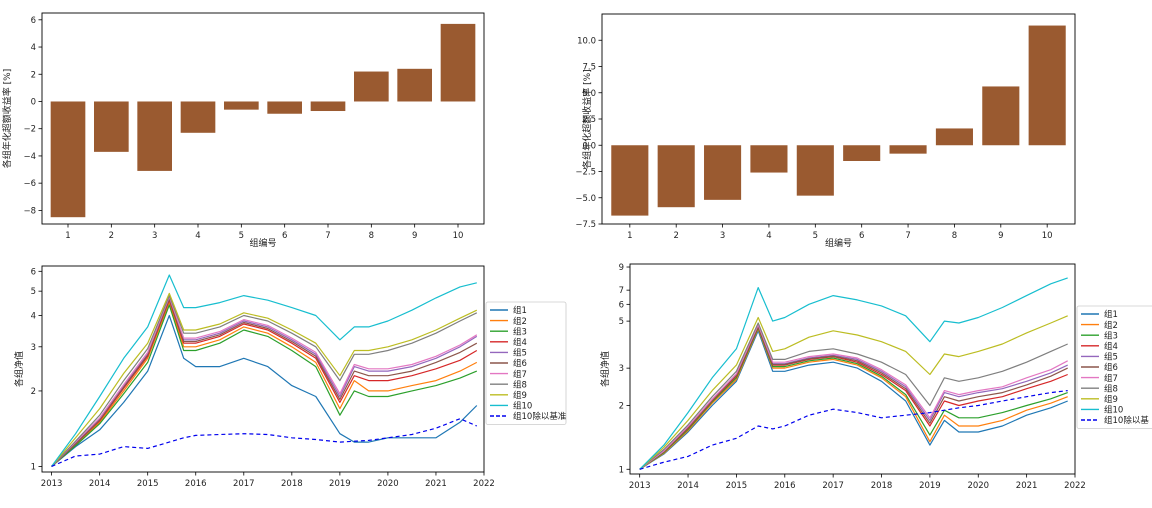 The height and width of the screenshot is (508, 1152). What do you see at coordinates (33, 102) in the screenshot?
I see `y-tick-label: 0` at bounding box center [33, 102].